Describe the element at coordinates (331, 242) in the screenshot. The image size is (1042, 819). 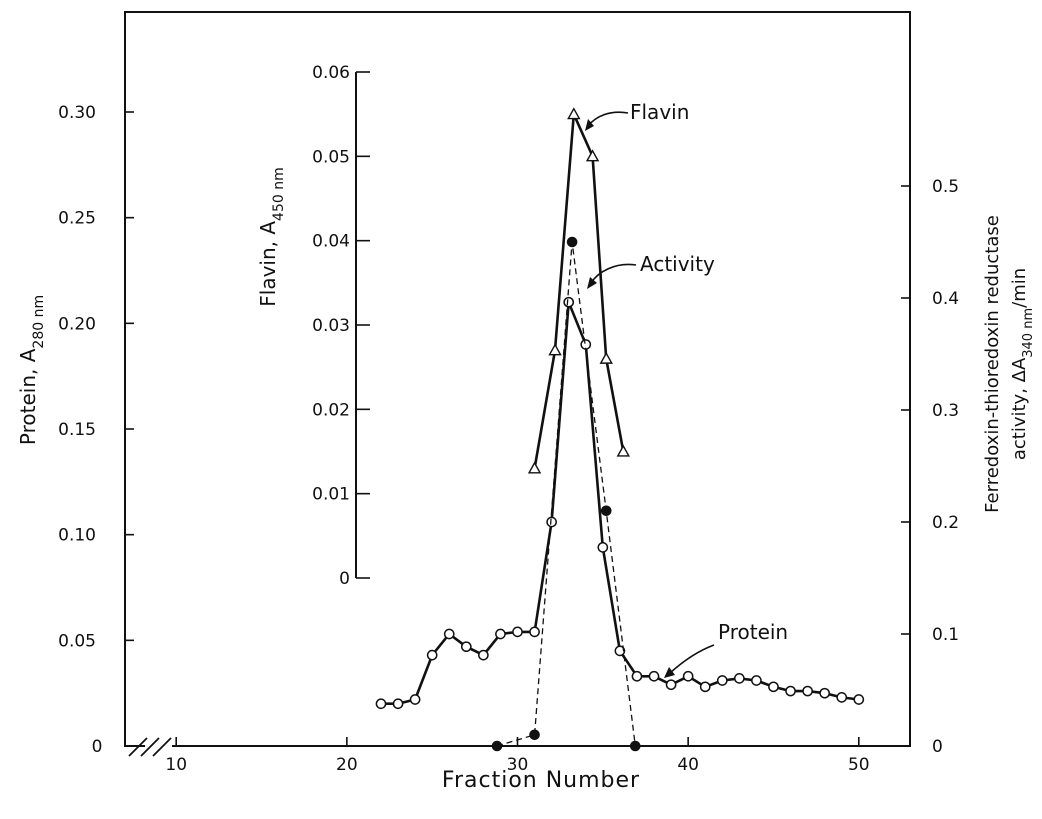
I see `flavin-tick-label: 0.04` at that location.